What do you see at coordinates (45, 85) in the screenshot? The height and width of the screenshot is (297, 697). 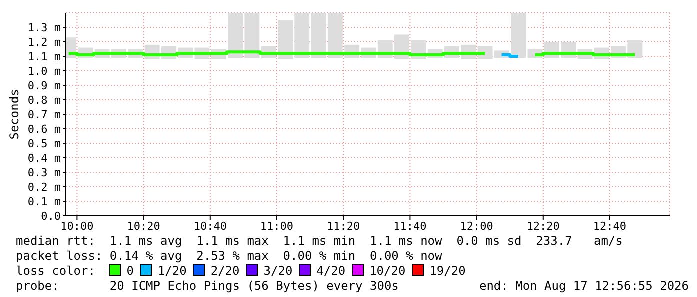 I see `y-tick-label: 0.9 m` at bounding box center [45, 85].